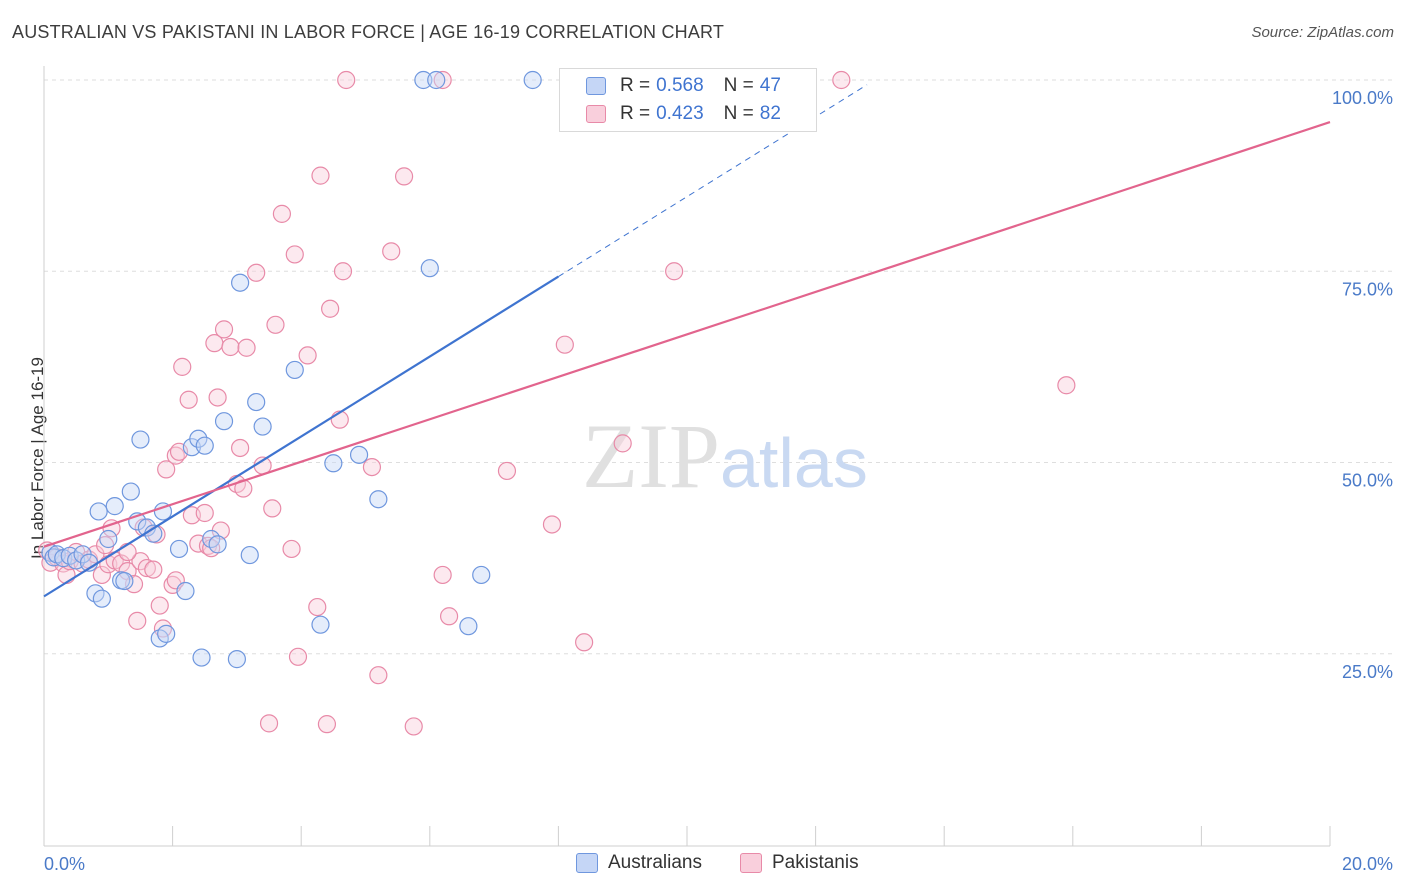  I want to click on legend-row-pakistanis: R = 0.423 N = 82, so click(683, 114).